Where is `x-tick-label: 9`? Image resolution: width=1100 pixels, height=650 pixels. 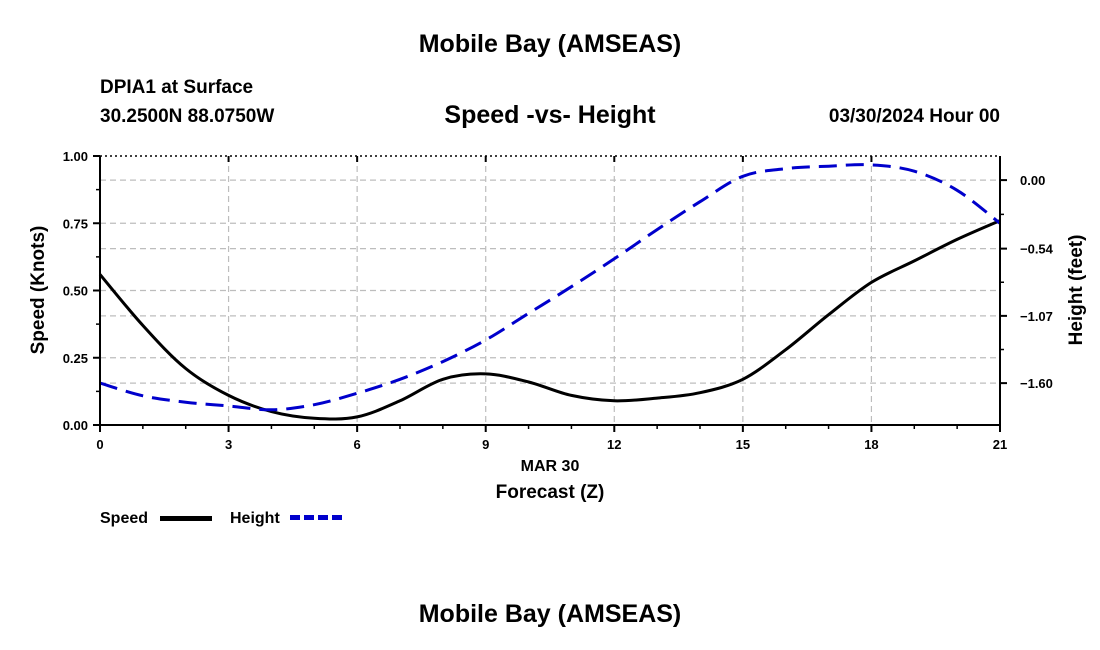
x-tick-label: 9 is located at coordinates (485, 444).